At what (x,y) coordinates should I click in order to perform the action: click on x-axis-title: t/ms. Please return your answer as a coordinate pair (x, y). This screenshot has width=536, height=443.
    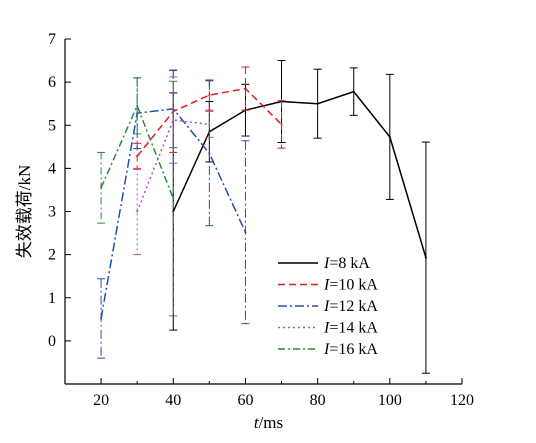
    Looking at the image, I should click on (268, 422).